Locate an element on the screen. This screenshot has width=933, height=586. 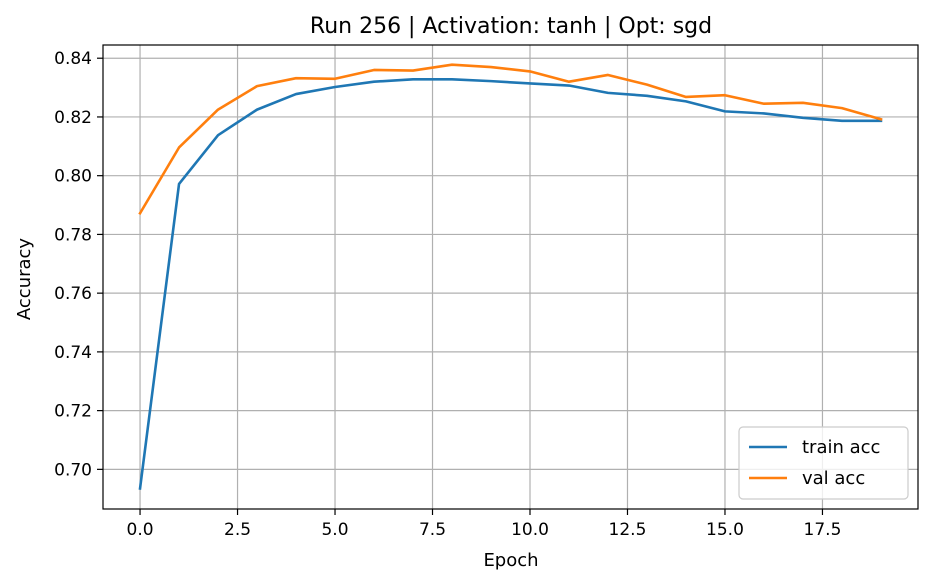
x-axis: 0.0 2.5 5.0 7.5 10.0 12.5 15.0 17.5 is located at coordinates (484, 524).